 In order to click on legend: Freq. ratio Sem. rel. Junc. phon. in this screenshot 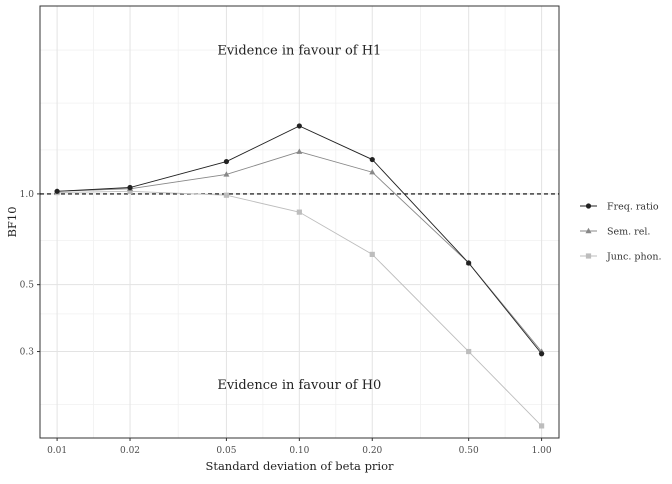, I will do `click(620, 232)`.